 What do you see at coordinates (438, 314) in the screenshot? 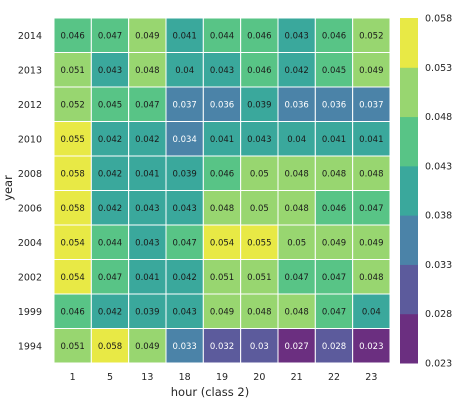
I see `colorbar-tick-label: 0.028` at bounding box center [438, 314].